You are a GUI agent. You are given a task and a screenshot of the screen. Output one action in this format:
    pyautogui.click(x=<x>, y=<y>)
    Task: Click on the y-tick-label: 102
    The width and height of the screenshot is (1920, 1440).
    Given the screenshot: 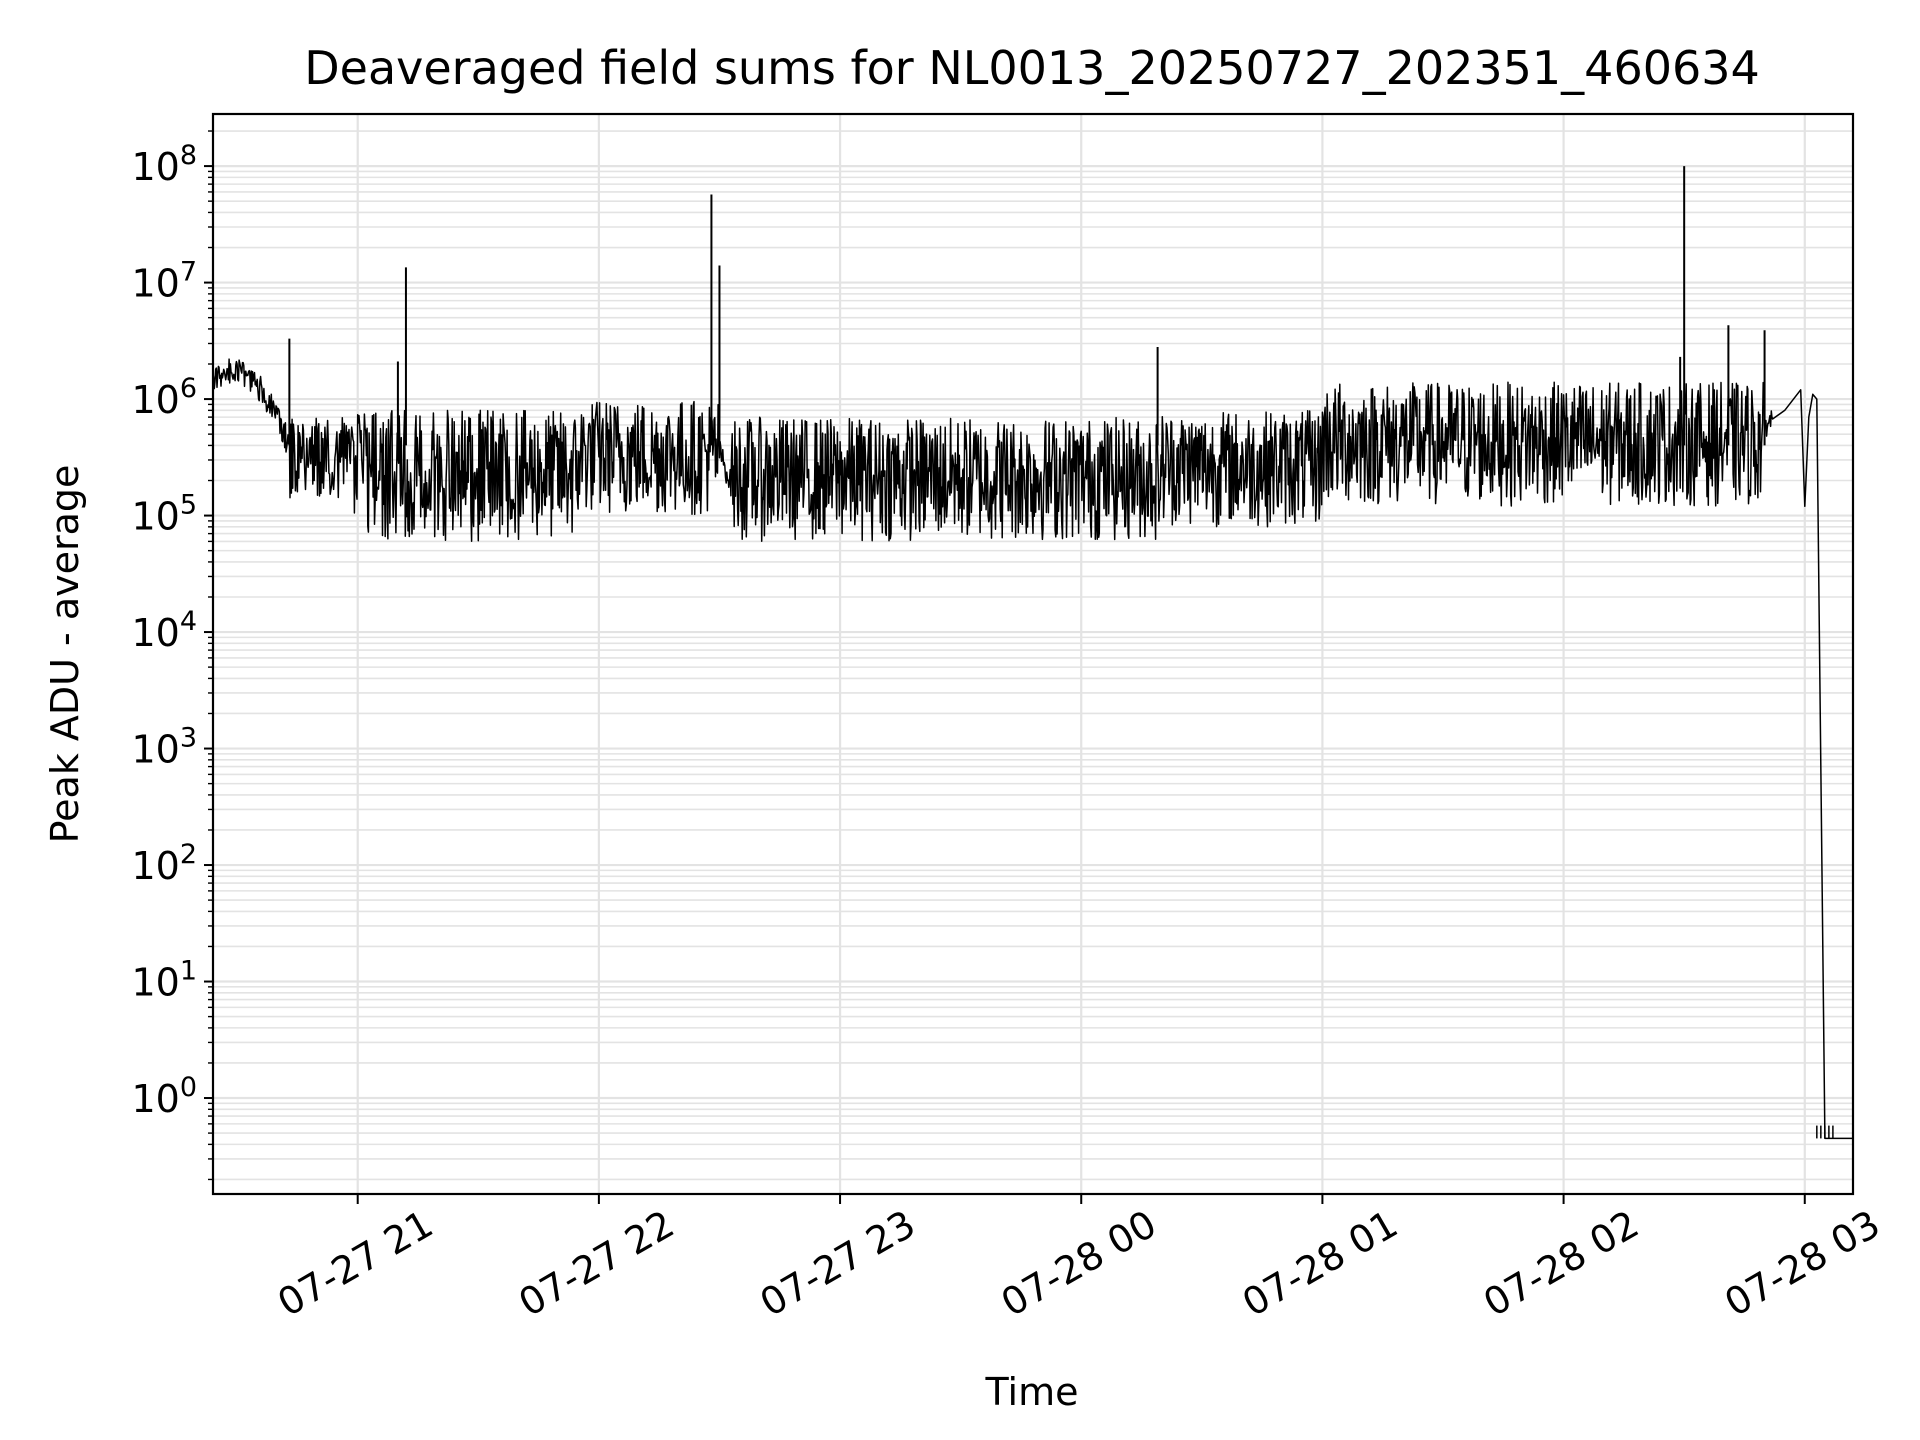 What is the action you would take?
    pyautogui.click(x=164, y=863)
    